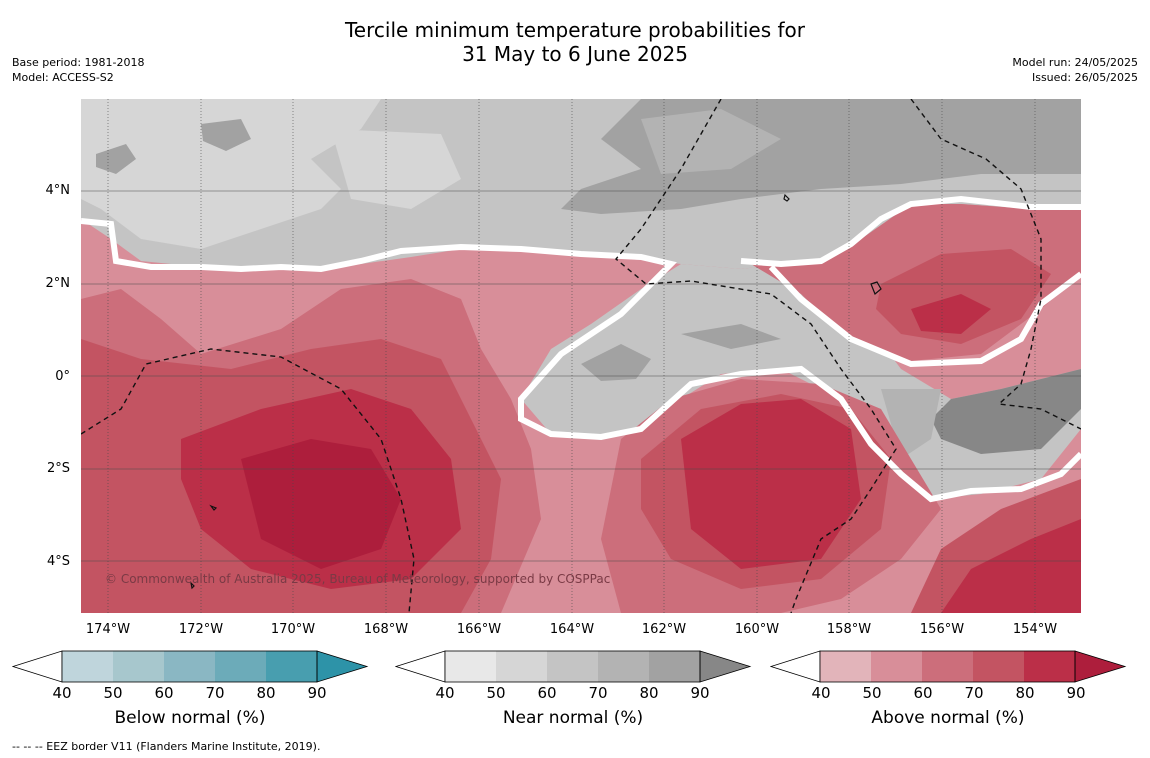  What do you see at coordinates (190, 689) in the screenshot?
I see `colorbar-below-normal: 40 50 60 70 80 90 Below normal (%)` at bounding box center [190, 689].